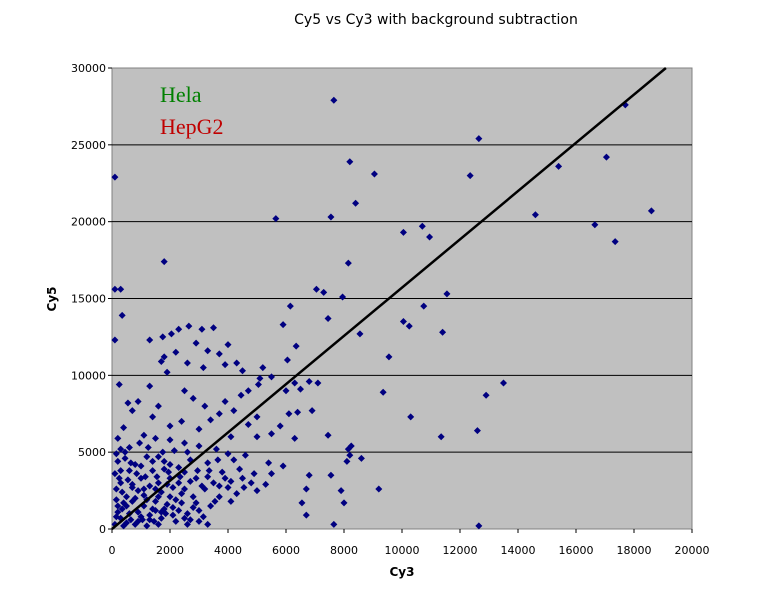 This screenshot has height=595, width=763. Describe the element at coordinates (692, 550) in the screenshot. I see `x-tick-label: 20000` at that location.